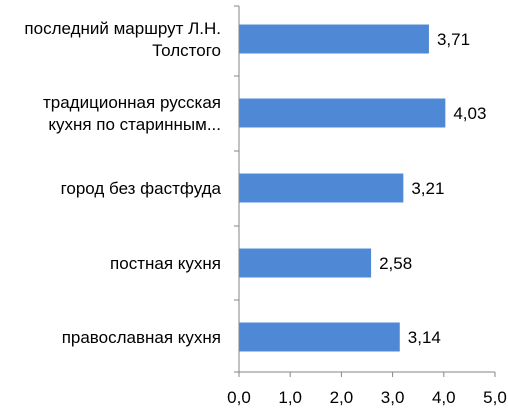 This screenshot has height=412, width=508. I want to click on data-label: 2,58, so click(395, 263).